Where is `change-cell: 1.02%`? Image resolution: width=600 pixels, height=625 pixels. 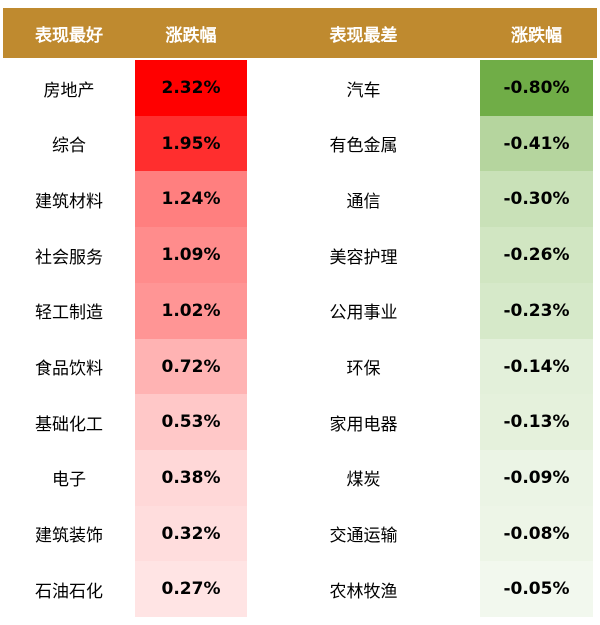
change-cell: 1.02% is located at coordinates (191, 310).